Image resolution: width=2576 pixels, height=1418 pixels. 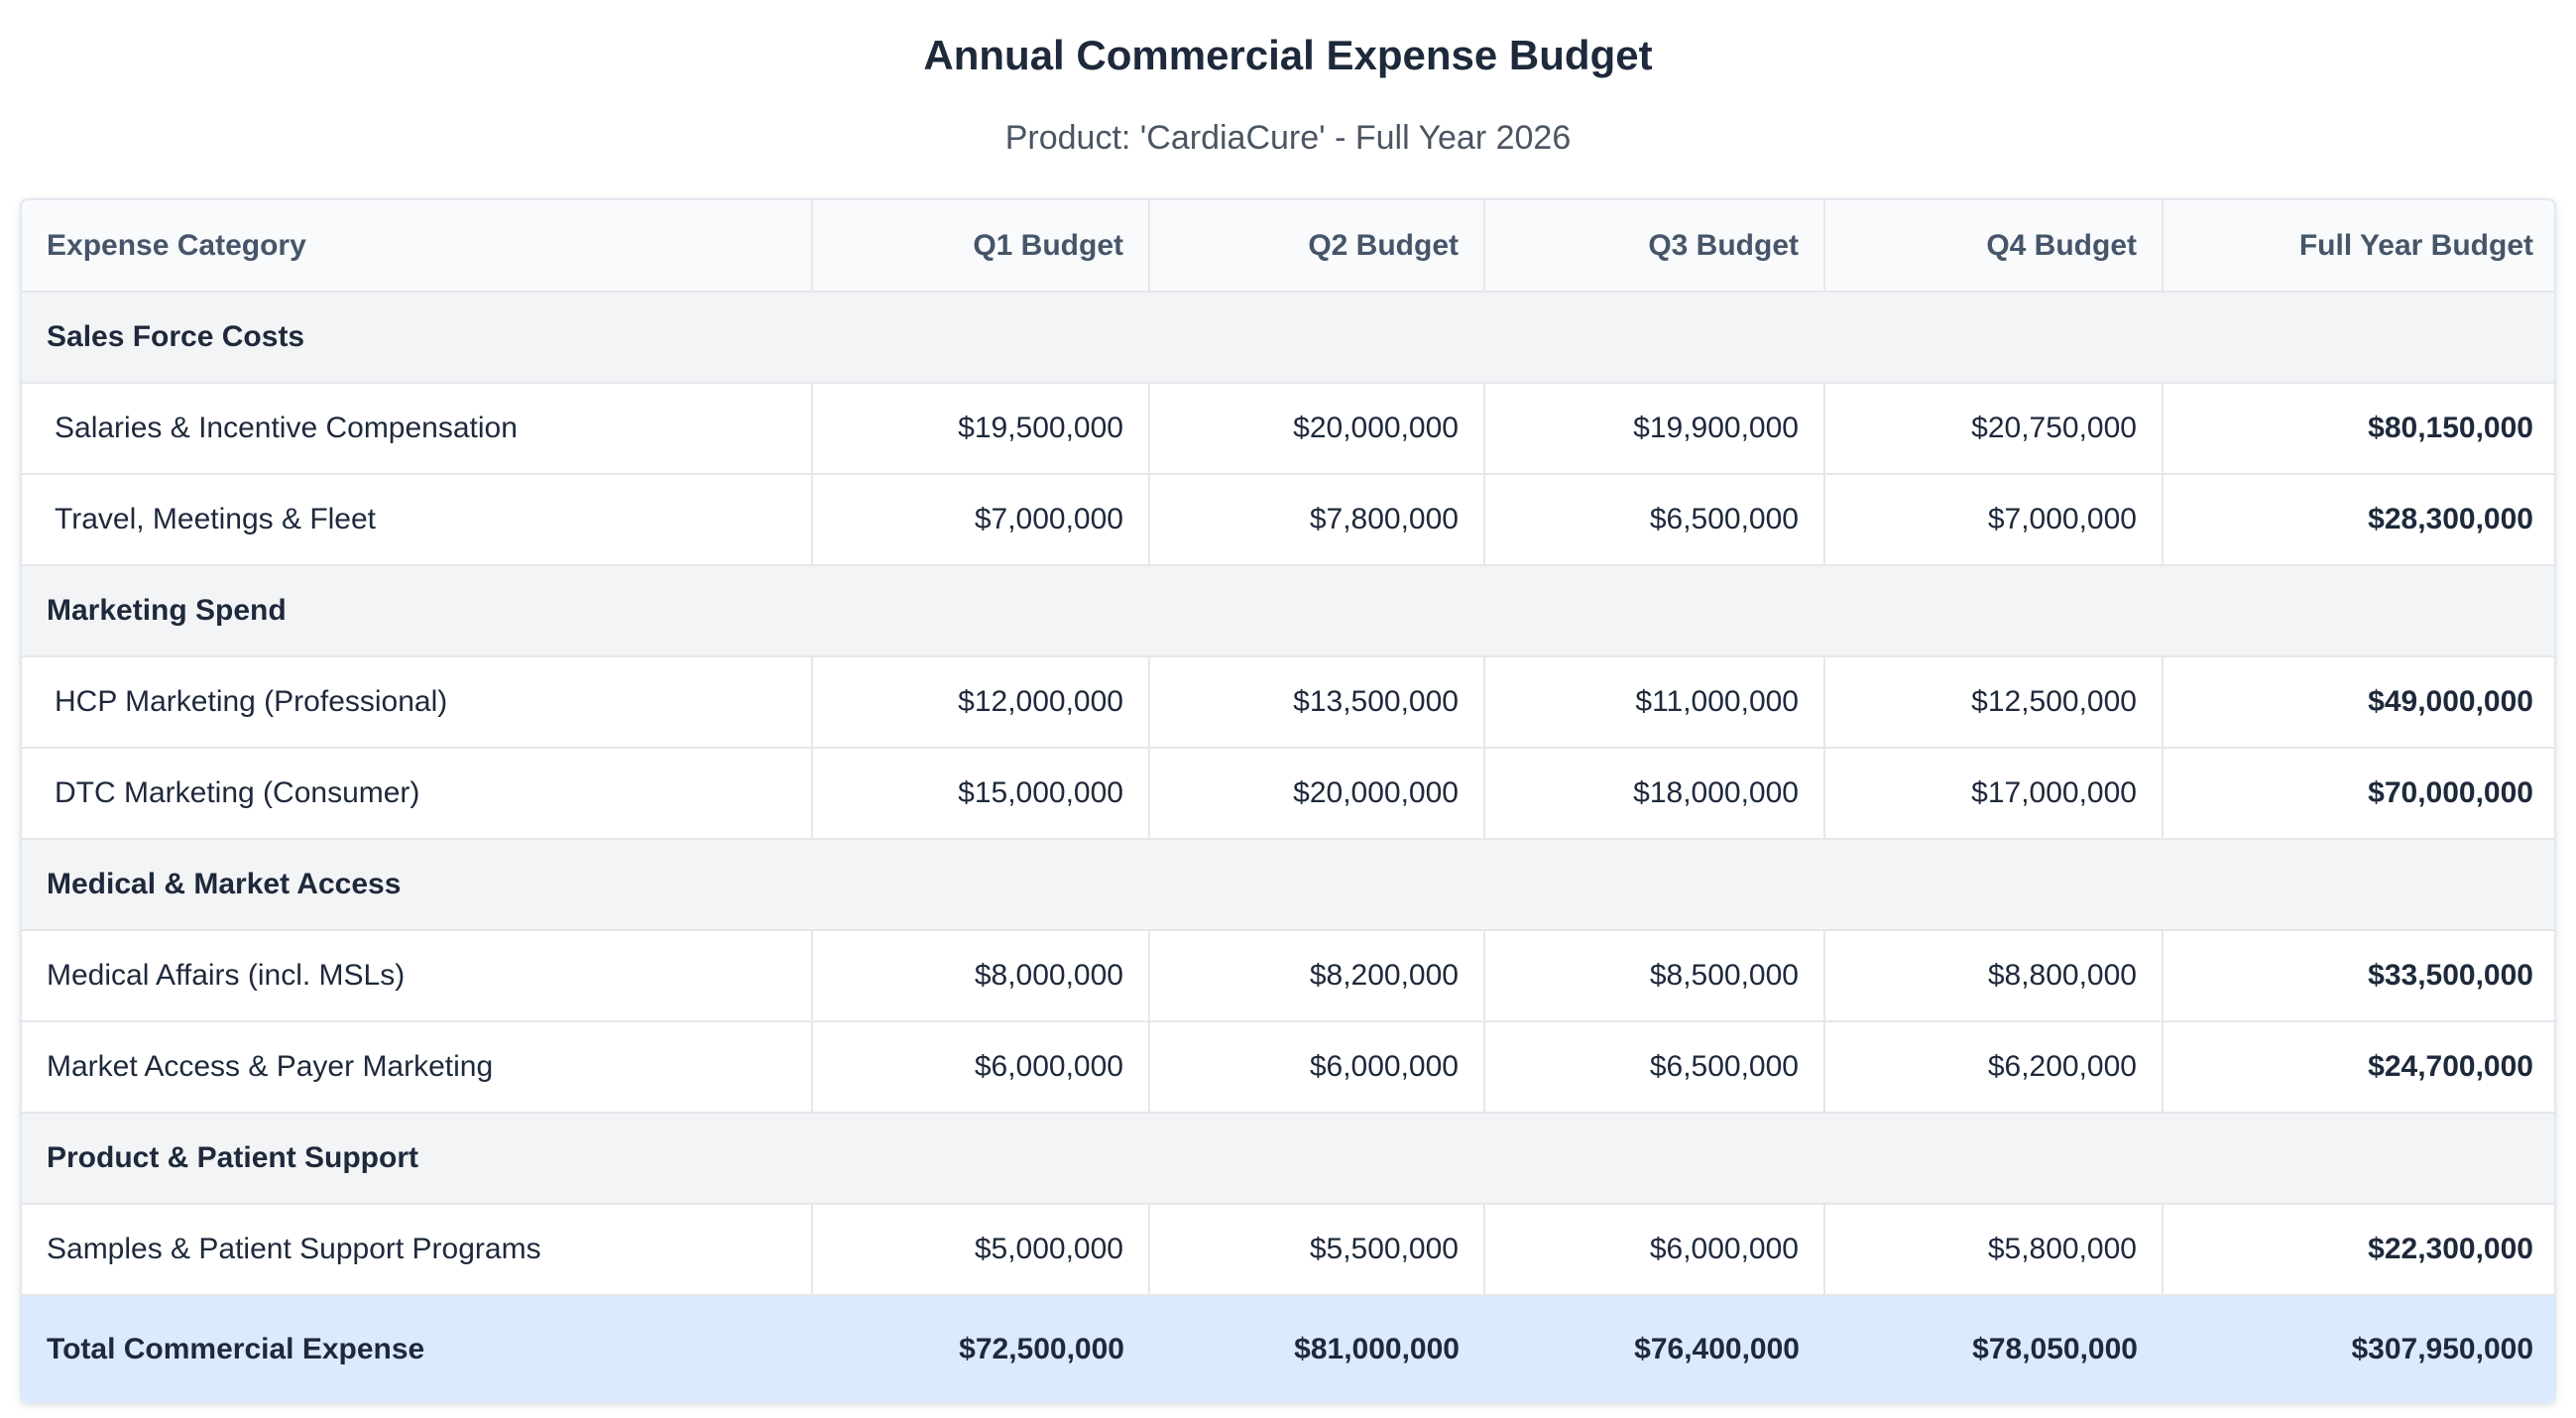 What do you see at coordinates (1317, 1067) in the screenshot?
I see `q2-cell: $6,000,000` at bounding box center [1317, 1067].